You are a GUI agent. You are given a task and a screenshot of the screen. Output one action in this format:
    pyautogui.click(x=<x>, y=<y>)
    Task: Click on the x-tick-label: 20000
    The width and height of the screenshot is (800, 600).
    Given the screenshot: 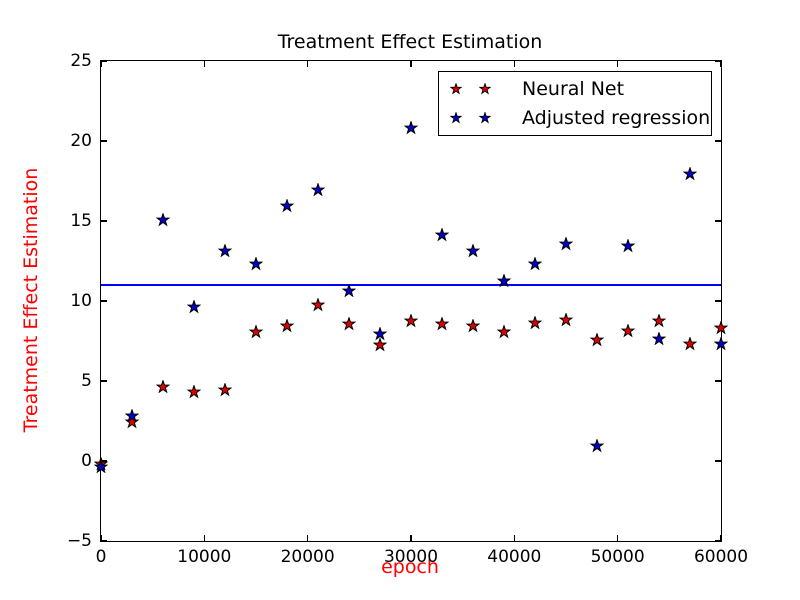 What is the action you would take?
    pyautogui.click(x=307, y=557)
    